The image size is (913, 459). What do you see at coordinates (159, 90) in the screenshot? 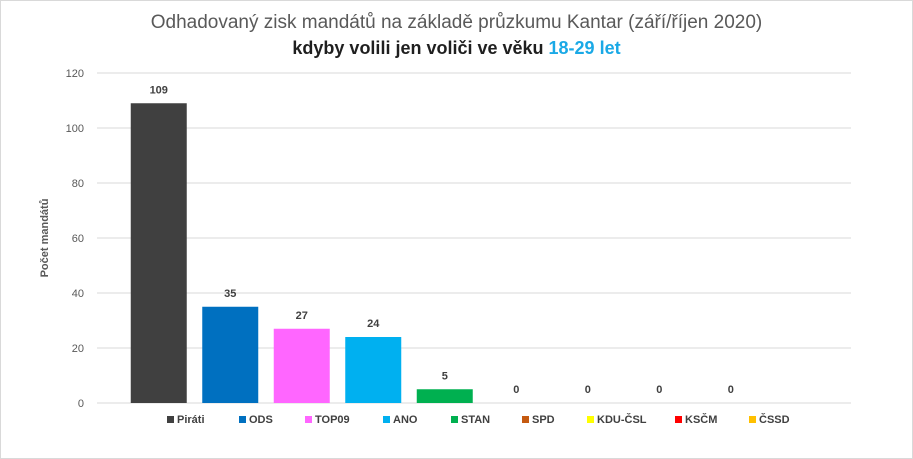
I see `data-label: 109` at bounding box center [159, 90].